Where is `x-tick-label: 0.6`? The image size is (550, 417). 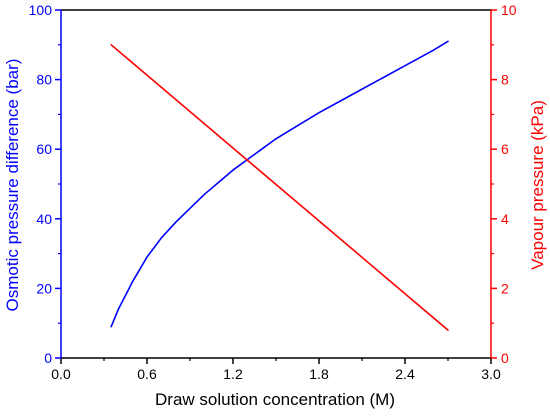
x-tick-label: 0.6 is located at coordinates (147, 374).